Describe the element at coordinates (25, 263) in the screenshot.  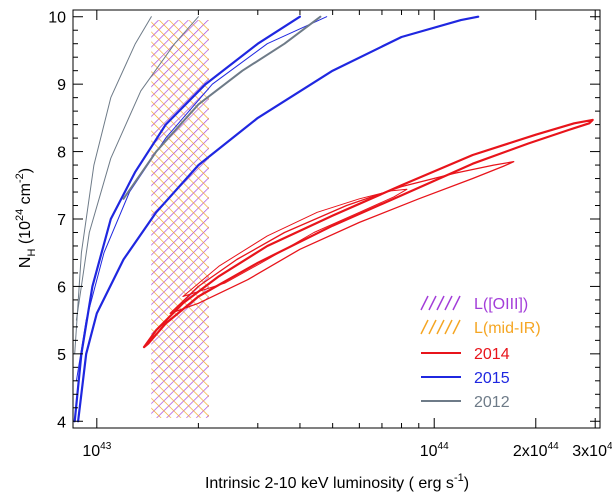
I see `y-axis-title-base: N` at that location.